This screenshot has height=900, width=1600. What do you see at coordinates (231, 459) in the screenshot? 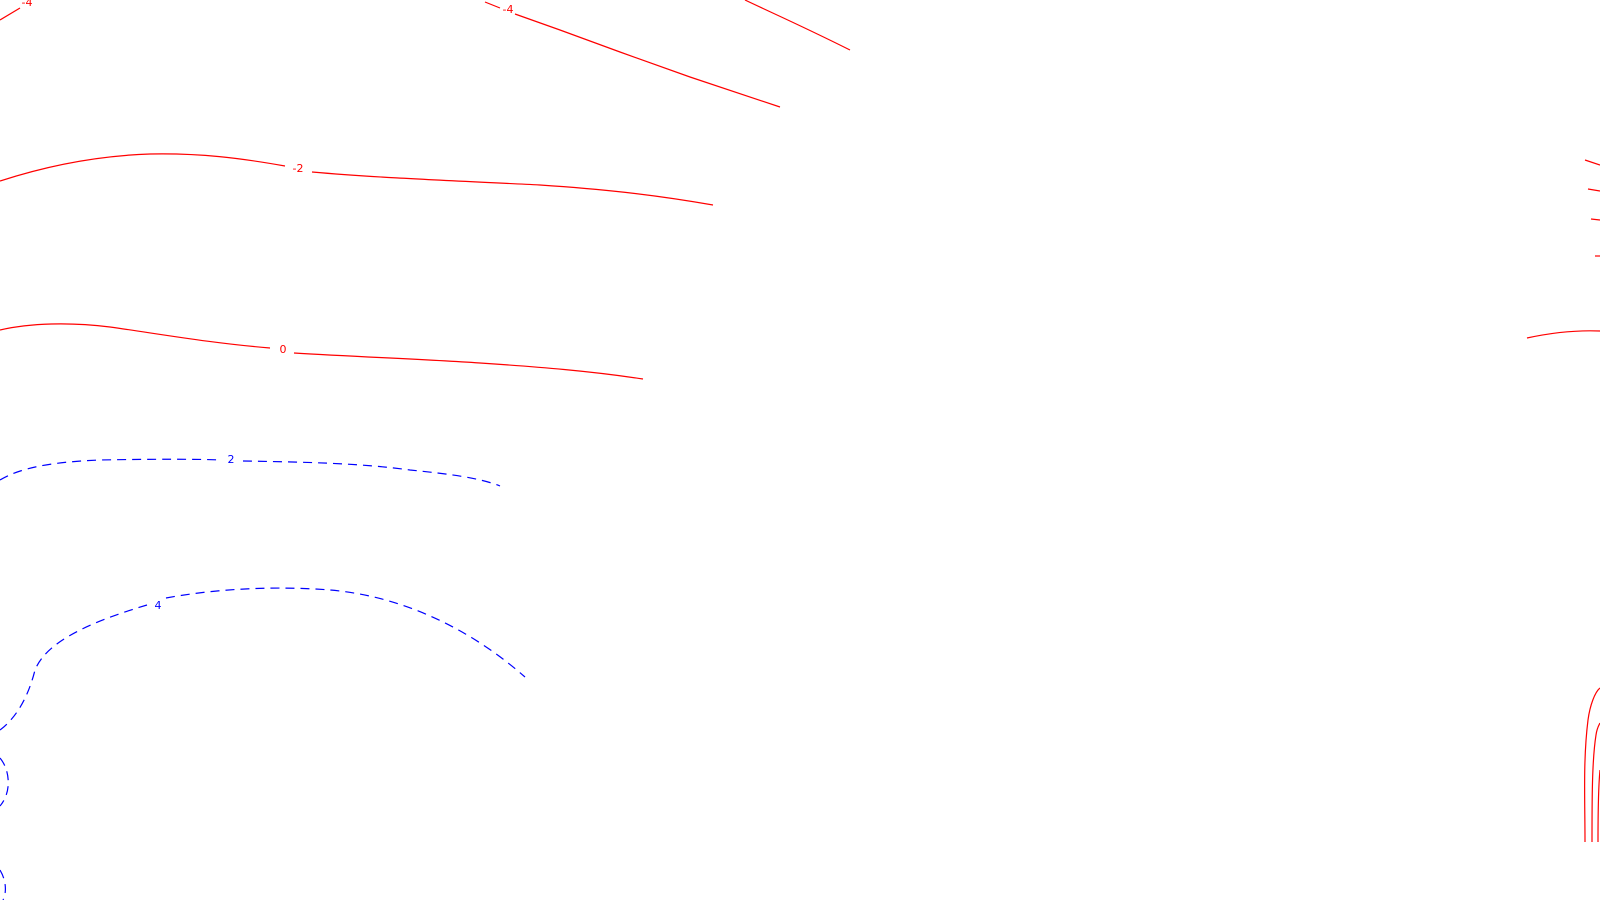
I see `contour-label-2: 2` at bounding box center [231, 459].